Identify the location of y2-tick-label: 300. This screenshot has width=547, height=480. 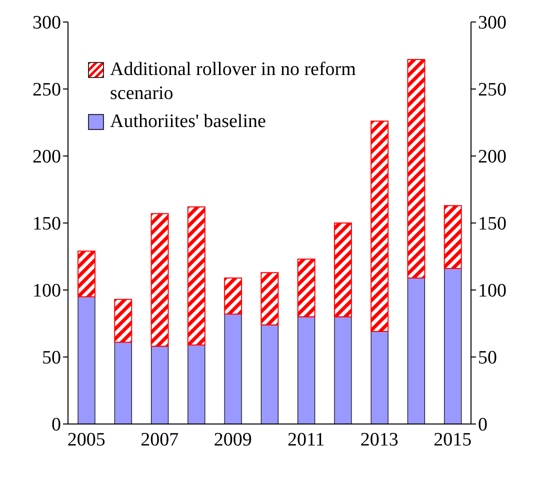
(492, 23).